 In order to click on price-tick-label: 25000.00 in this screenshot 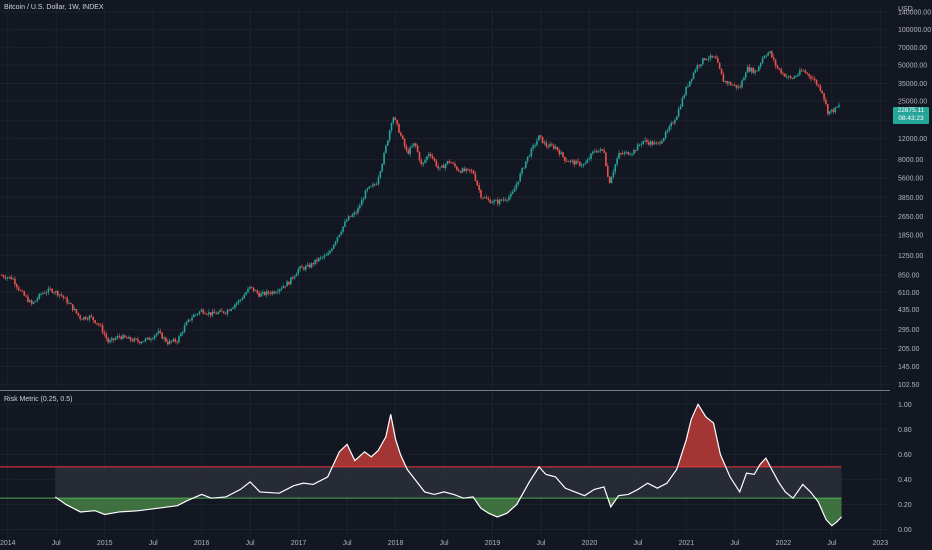, I will do `click(912, 101)`.